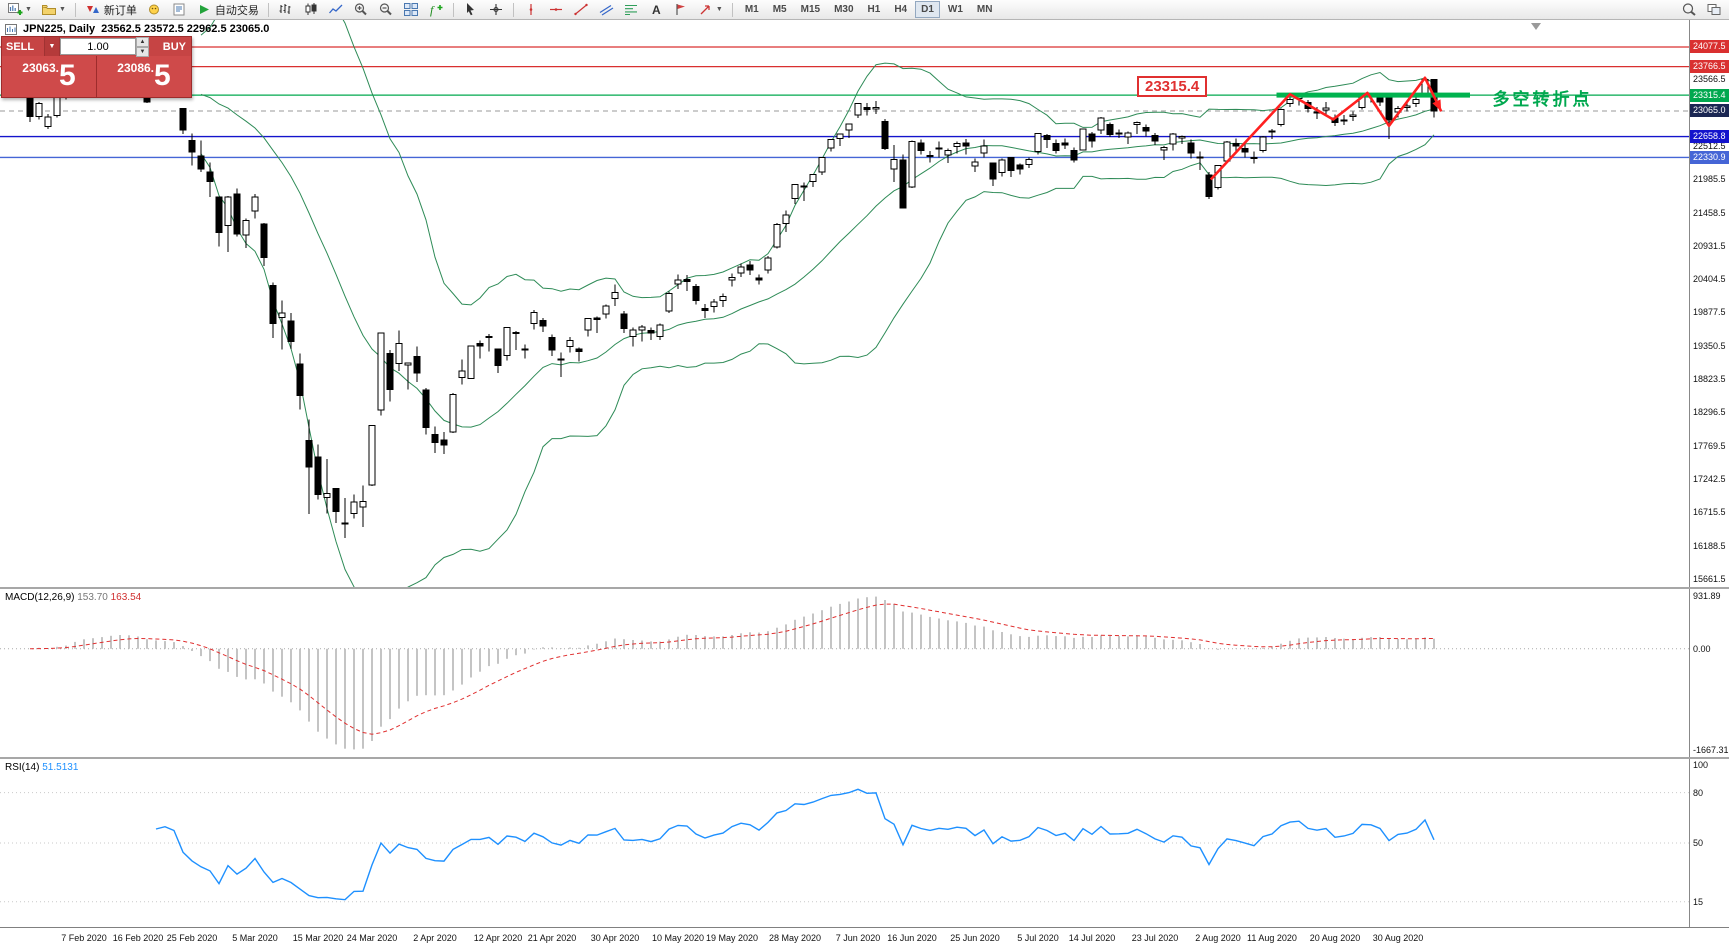 This screenshot has height=948, width=1729. Describe the element at coordinates (1709, 66) in the screenshot. I see `price-marker-chip: 23766.5` at that location.